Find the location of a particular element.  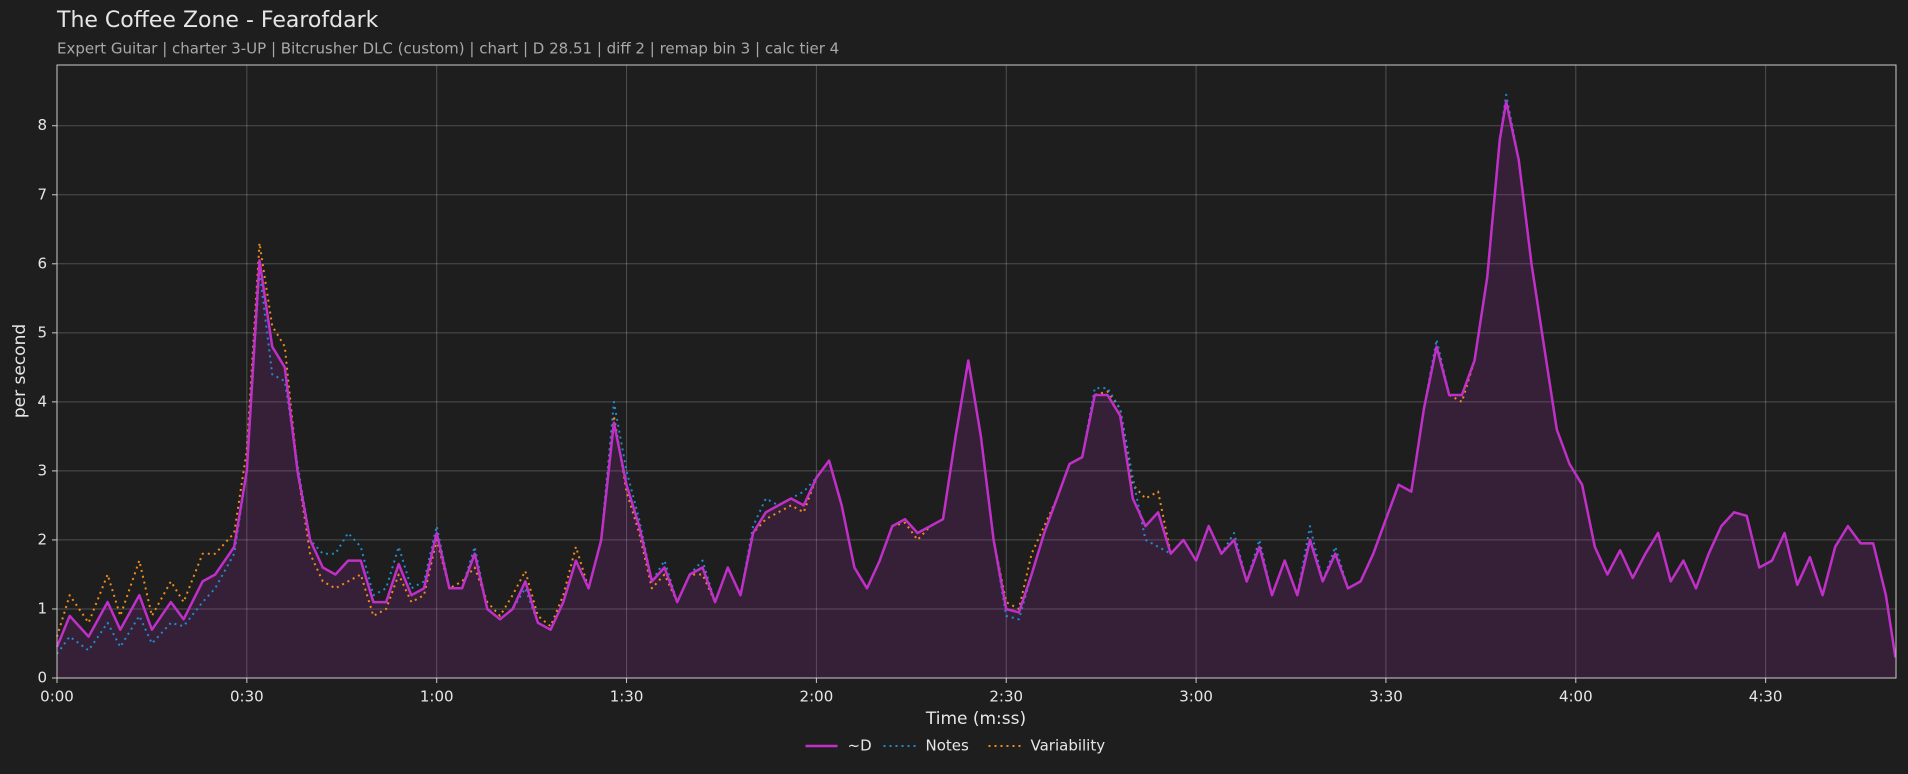

x-tick-label: 4:30 is located at coordinates (1766, 697).